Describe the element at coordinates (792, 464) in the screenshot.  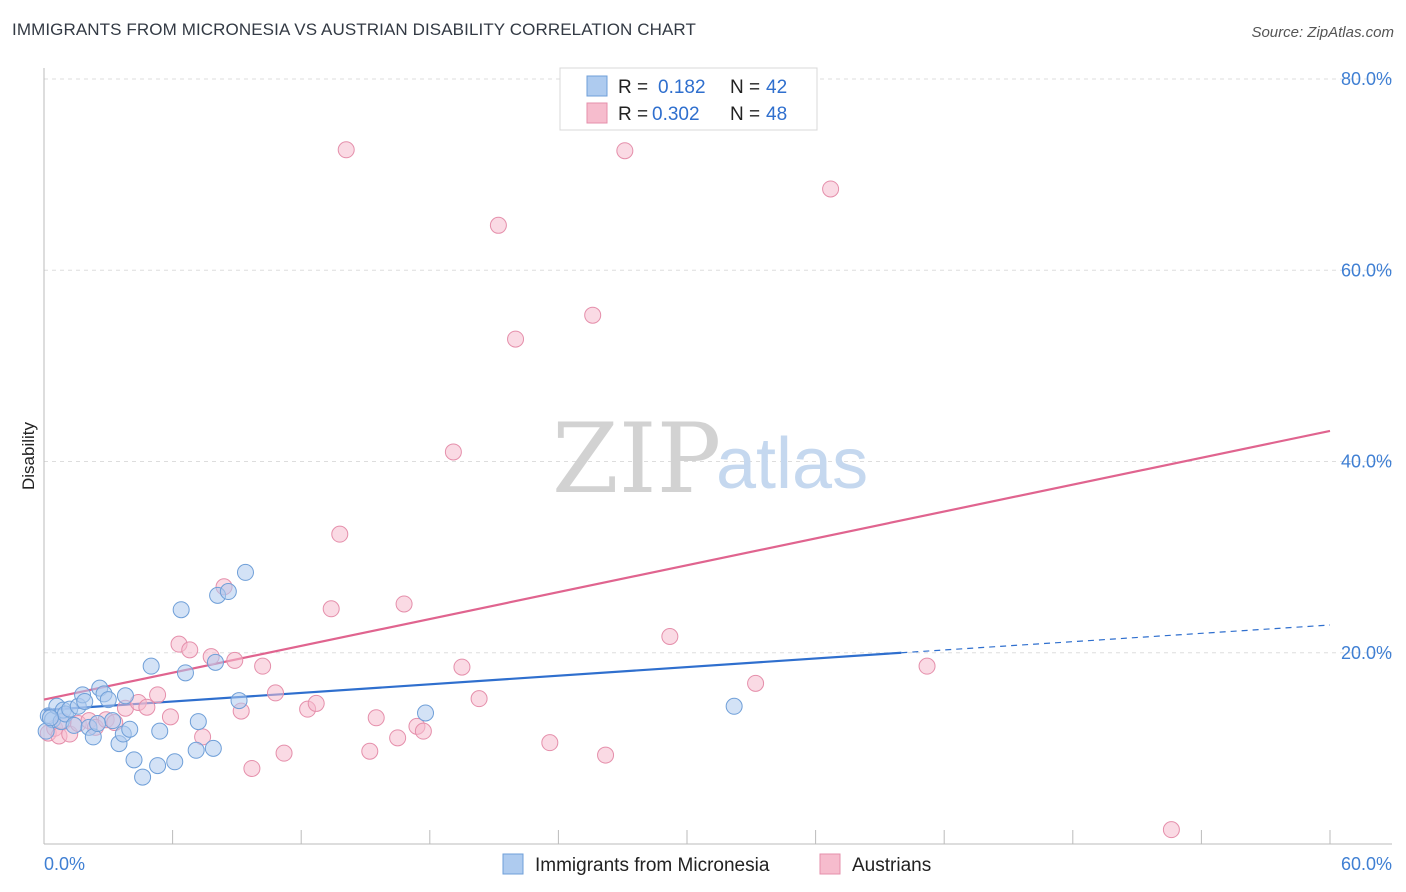
I see `watermark-atlas: atlas` at that location.